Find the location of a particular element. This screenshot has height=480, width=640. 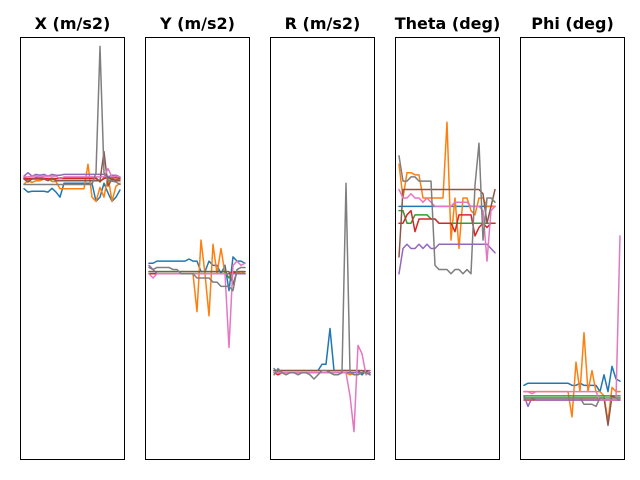

panel-title: X (m/s2) is located at coordinates (73, 23).